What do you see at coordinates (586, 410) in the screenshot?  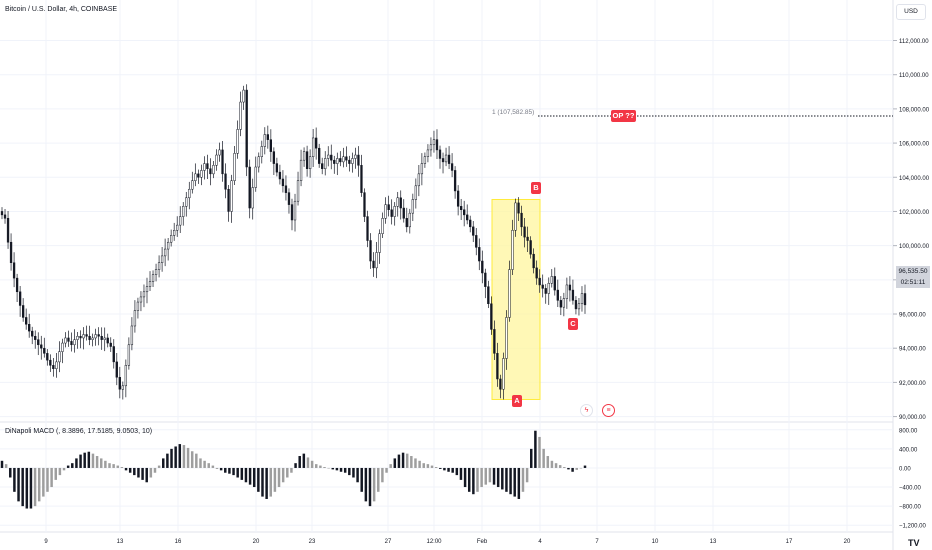 I see `flash-icon: ϟ` at bounding box center [586, 410].